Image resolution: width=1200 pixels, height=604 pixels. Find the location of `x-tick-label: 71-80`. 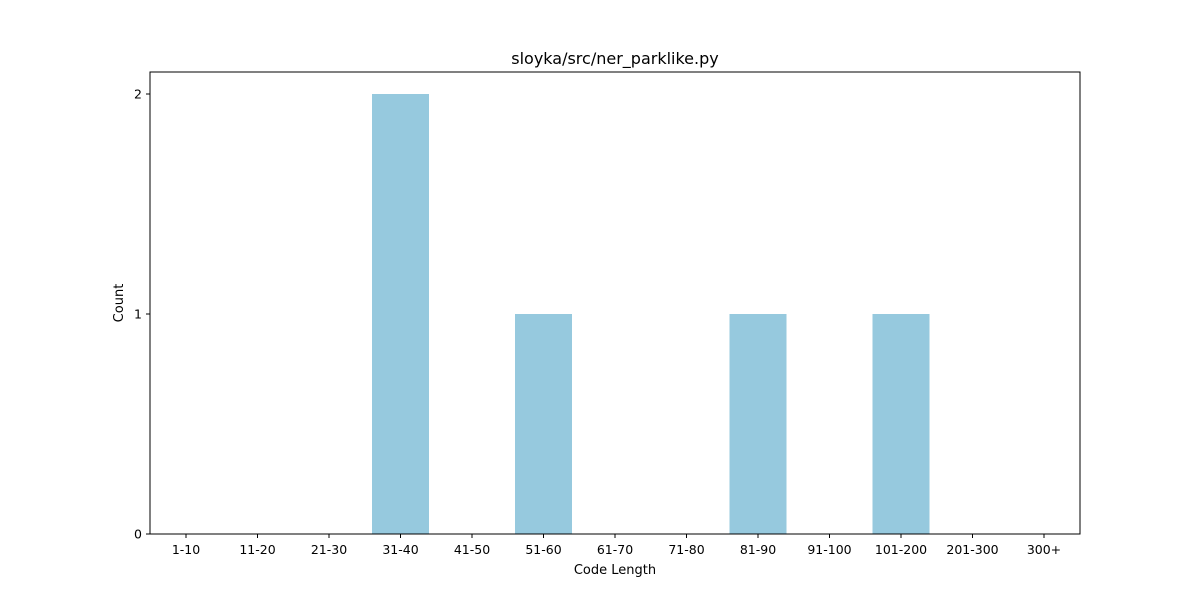

x-tick-label: 71-80 is located at coordinates (686, 549).